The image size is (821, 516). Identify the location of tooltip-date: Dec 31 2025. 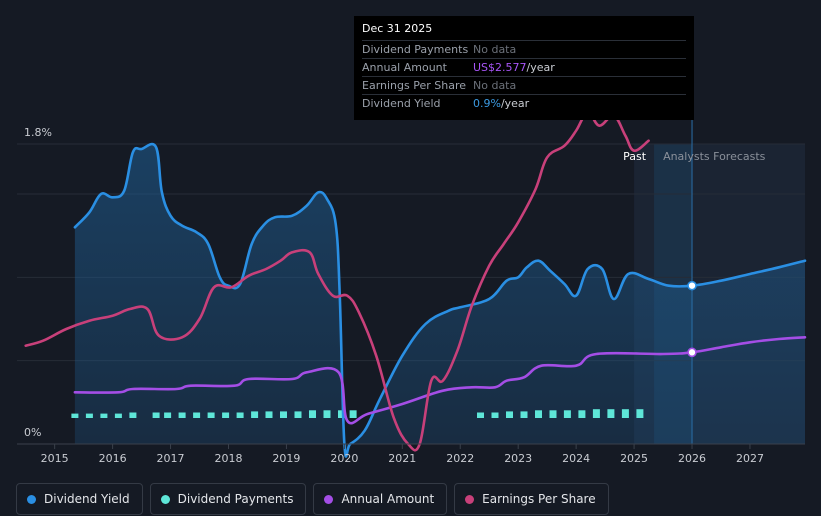
(397, 28).